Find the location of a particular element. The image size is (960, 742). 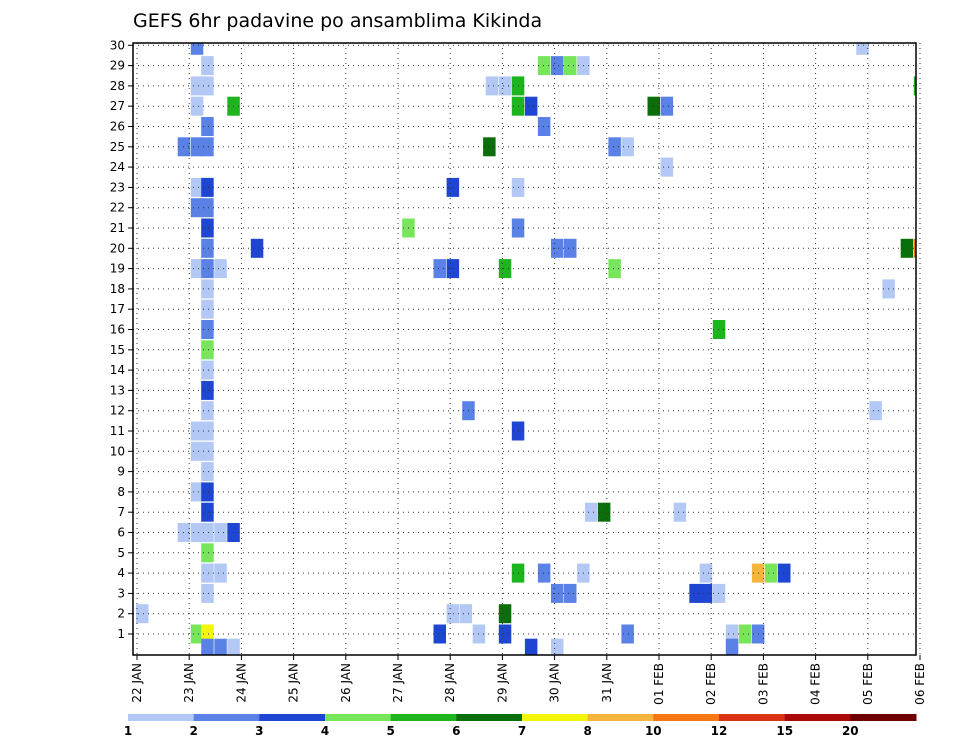

colorbar-label: 3 is located at coordinates (259, 731).